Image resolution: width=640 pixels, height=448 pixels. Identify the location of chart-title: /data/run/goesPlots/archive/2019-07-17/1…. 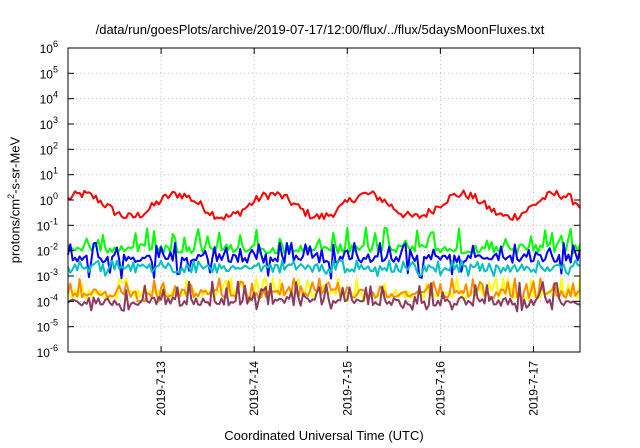
(320, 29).